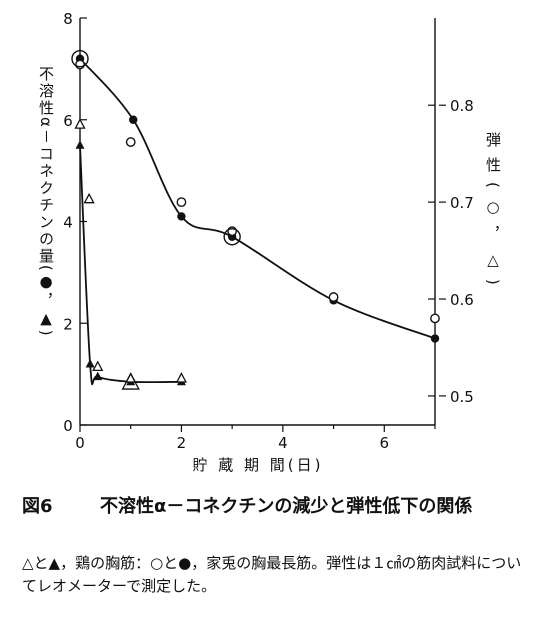  I want to click on left-y-tick-label: 8, so click(68, 19).